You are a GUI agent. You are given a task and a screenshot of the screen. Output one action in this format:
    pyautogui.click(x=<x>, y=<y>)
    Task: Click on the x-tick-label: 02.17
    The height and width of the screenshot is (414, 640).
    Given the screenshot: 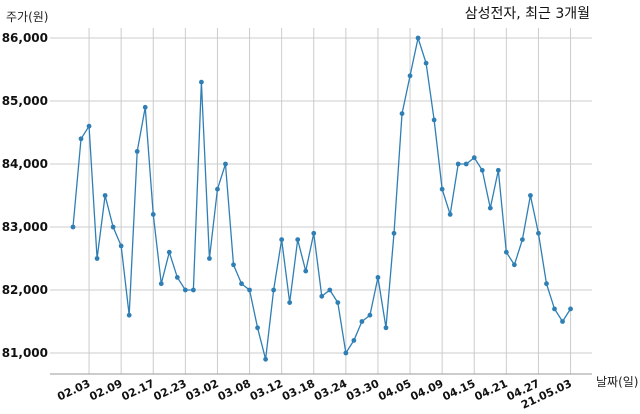 What is the action you would take?
    pyautogui.click(x=137, y=390)
    